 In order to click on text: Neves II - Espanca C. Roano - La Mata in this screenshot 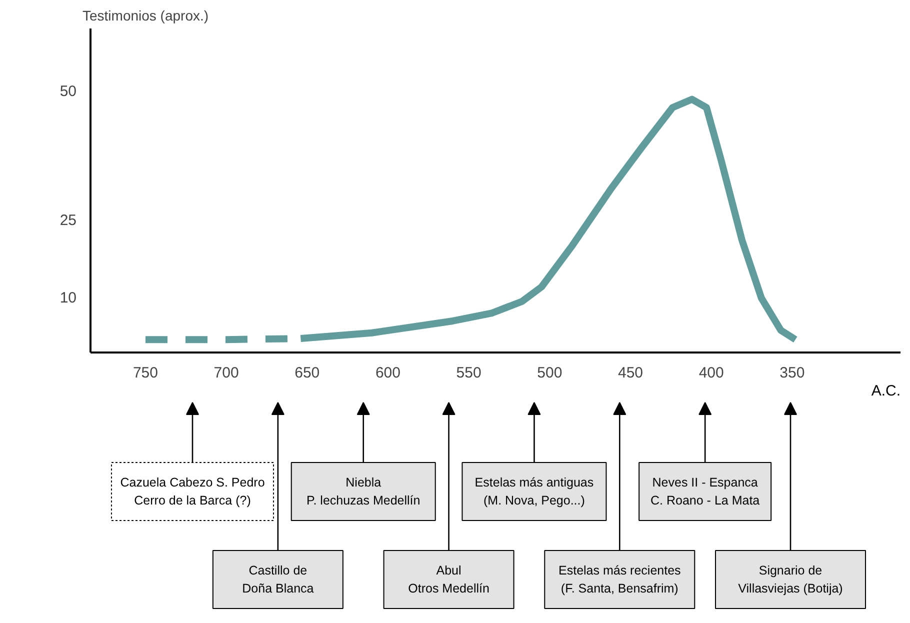, I will do `click(705, 491)`.